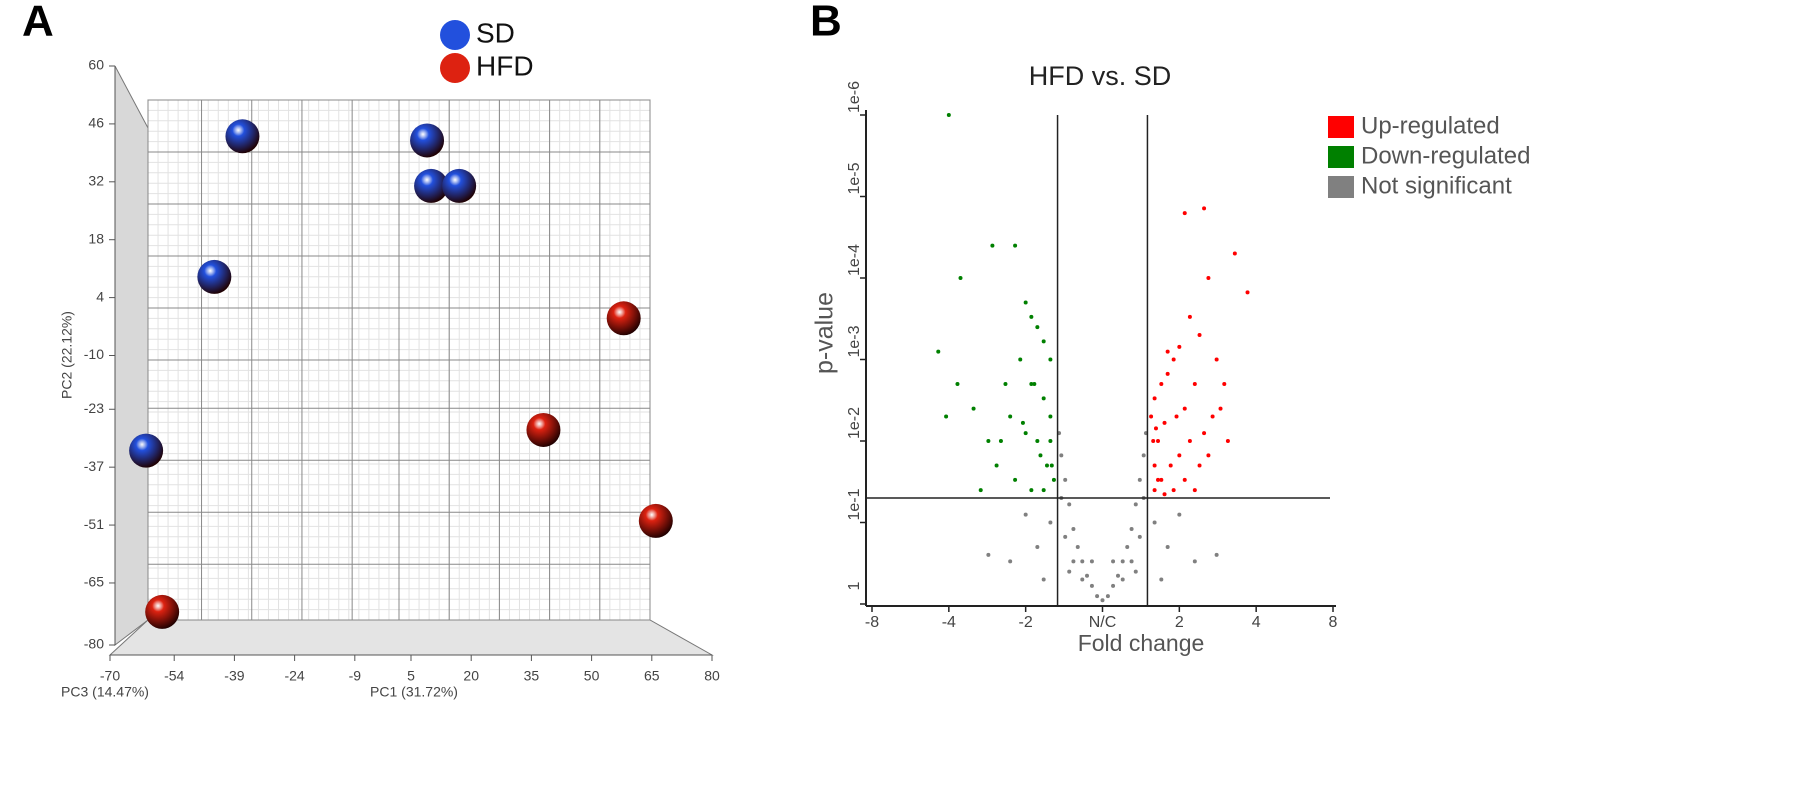 This screenshot has width=1800, height=811. I want to click on x-tick-label: -8, so click(872, 622).